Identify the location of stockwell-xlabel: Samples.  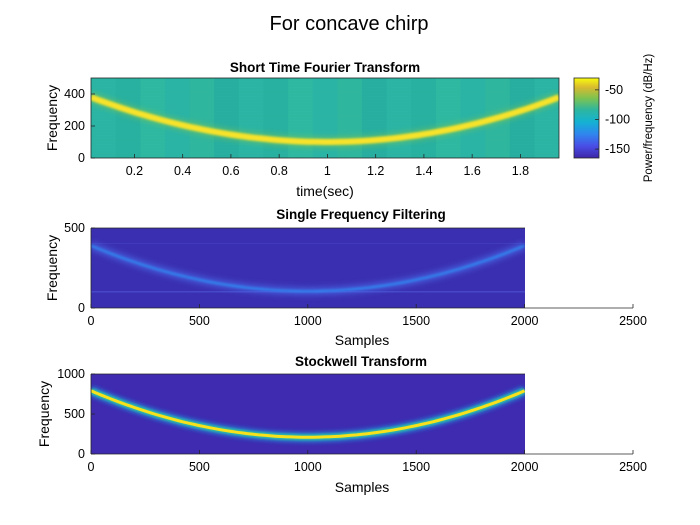
(362, 487).